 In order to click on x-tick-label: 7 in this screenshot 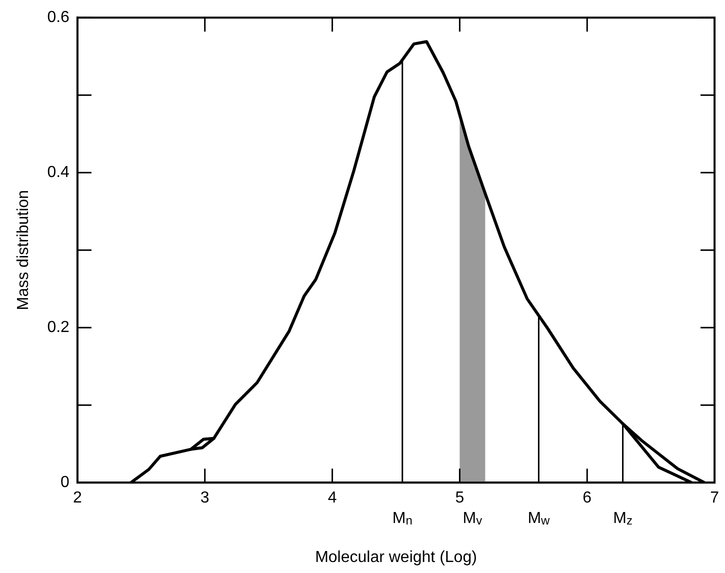, I will do `click(715, 498)`.